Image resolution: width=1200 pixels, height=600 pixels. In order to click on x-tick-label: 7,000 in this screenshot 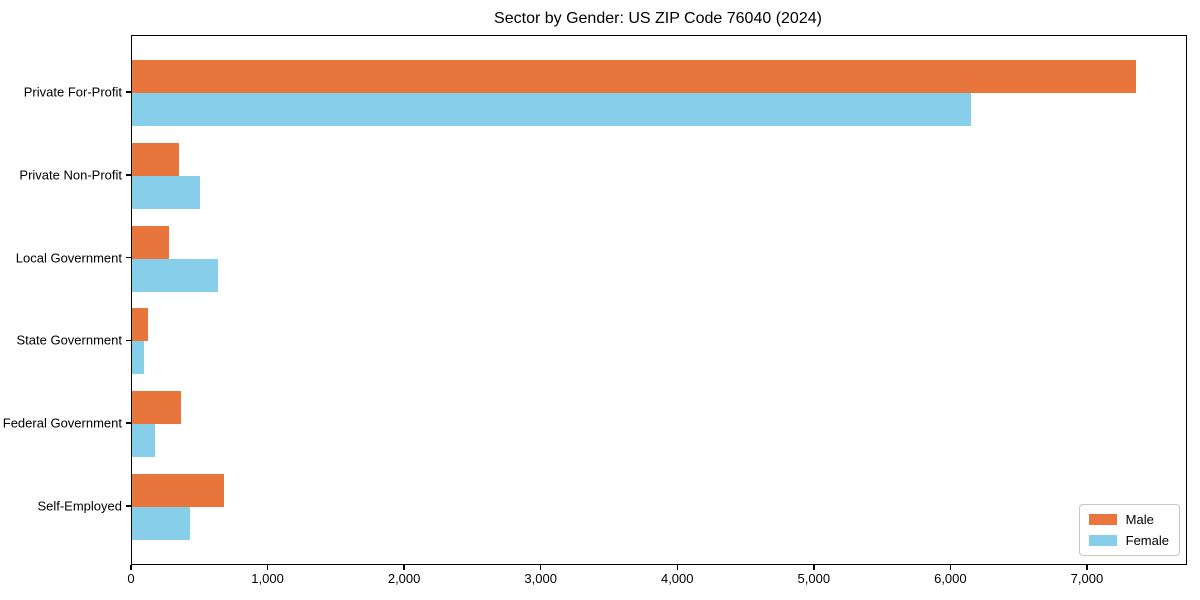, I will do `click(1087, 578)`.